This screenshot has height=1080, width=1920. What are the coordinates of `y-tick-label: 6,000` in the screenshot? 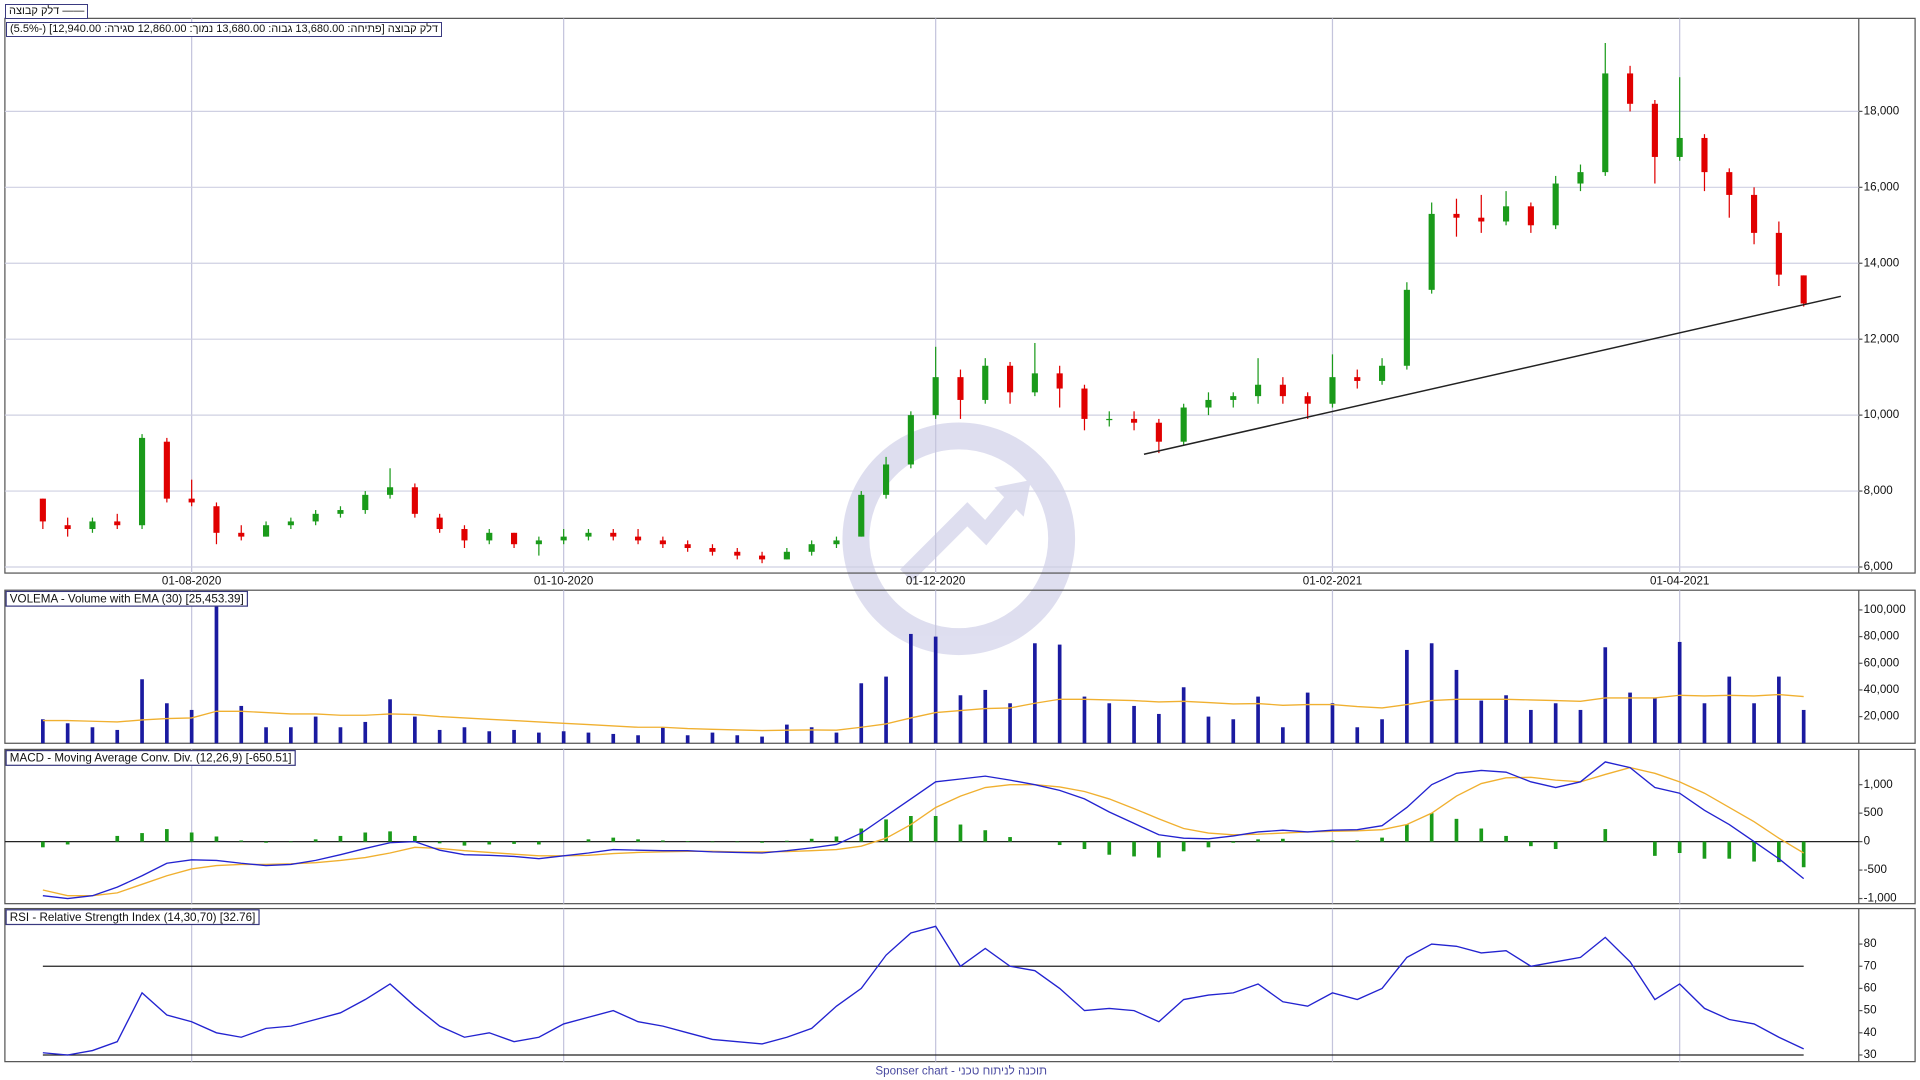 It's located at (1879, 566).